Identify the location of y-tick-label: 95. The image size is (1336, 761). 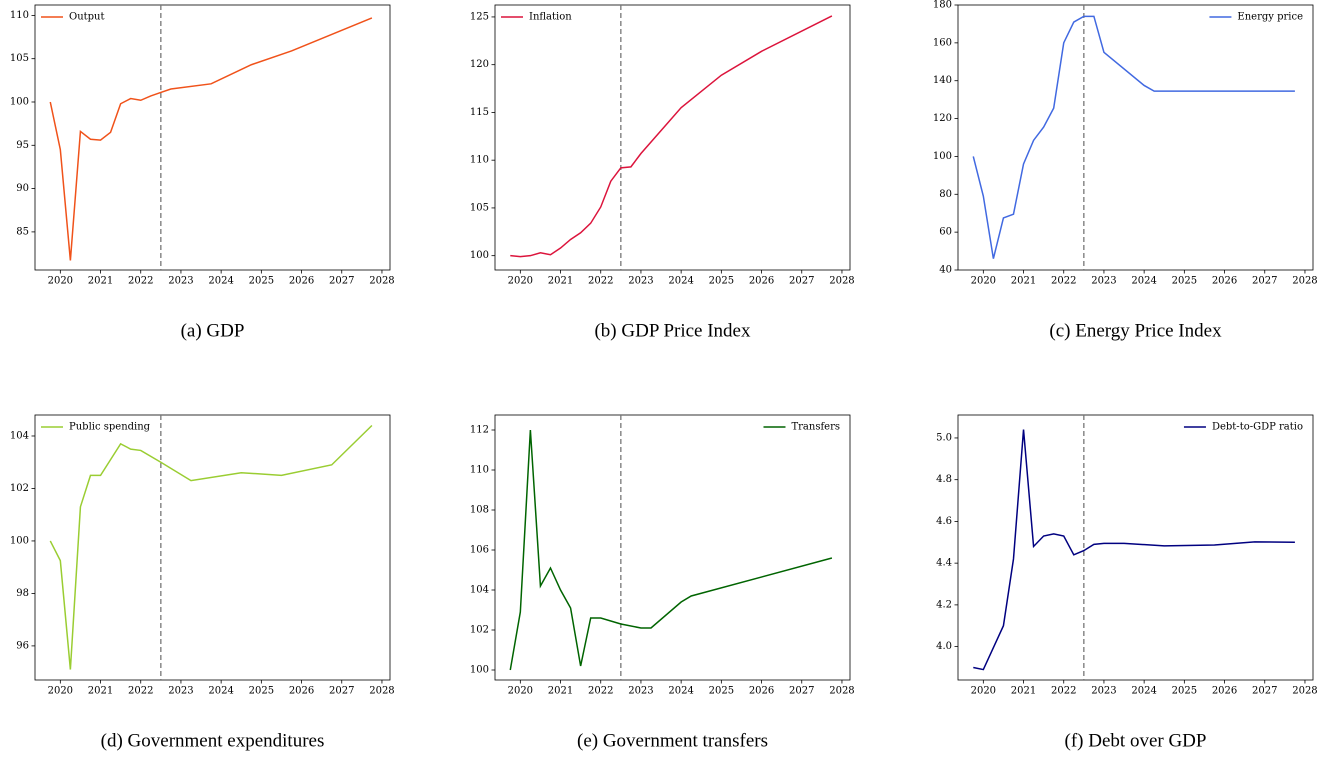
(22, 145).